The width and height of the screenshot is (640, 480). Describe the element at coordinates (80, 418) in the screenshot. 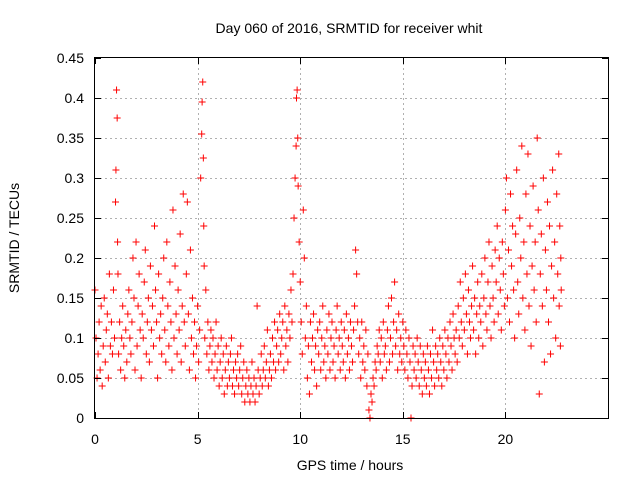

I see `y-tick-label: 0` at that location.